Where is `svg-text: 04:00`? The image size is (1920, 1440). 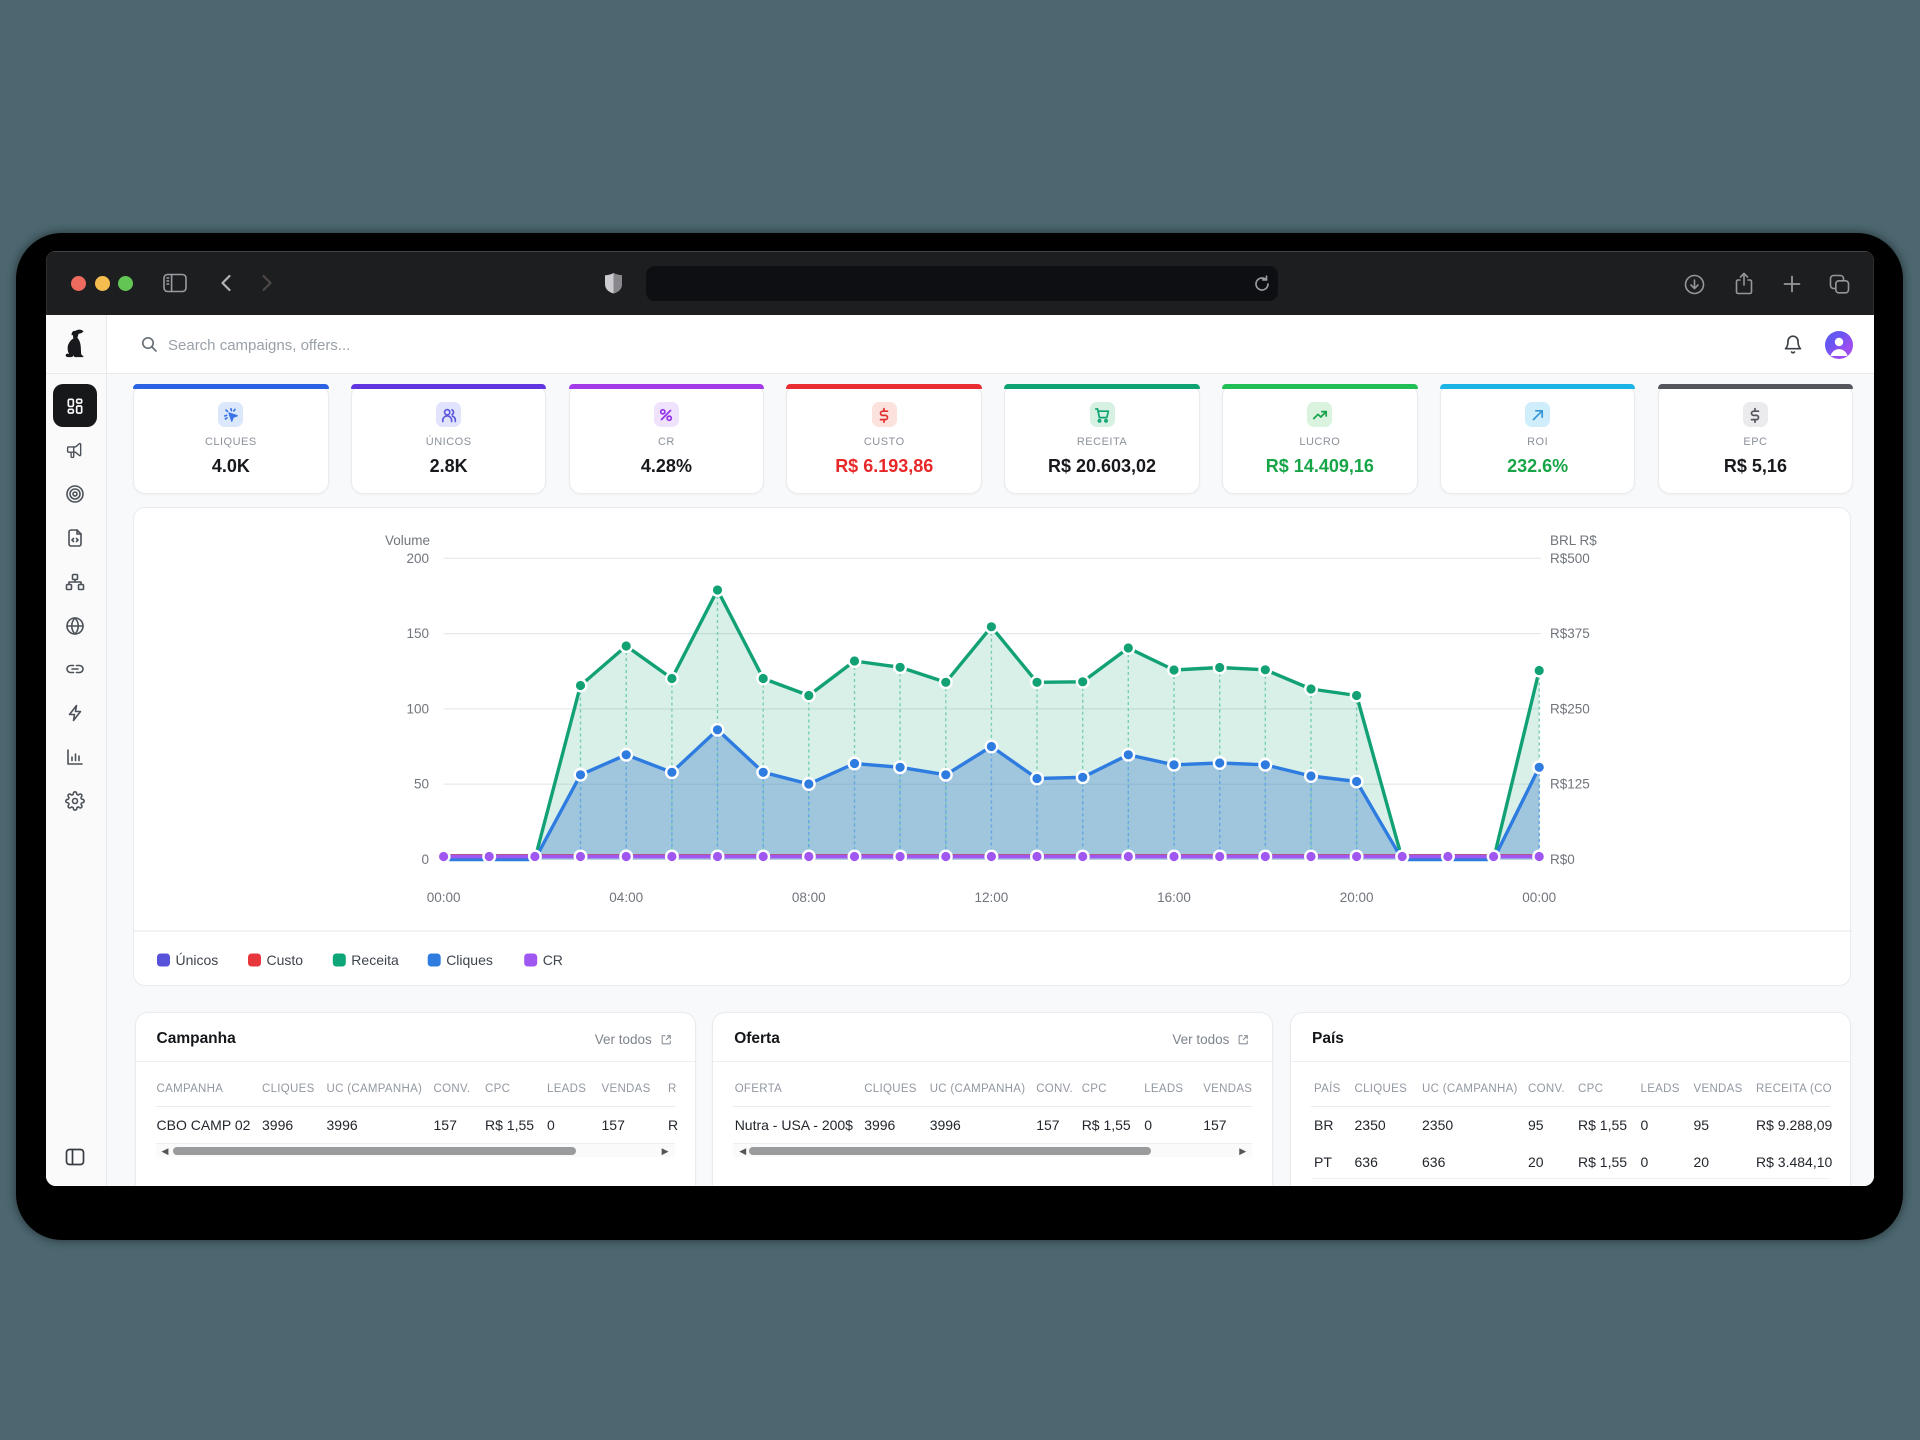
svg-text: 04:00 is located at coordinates (626, 897).